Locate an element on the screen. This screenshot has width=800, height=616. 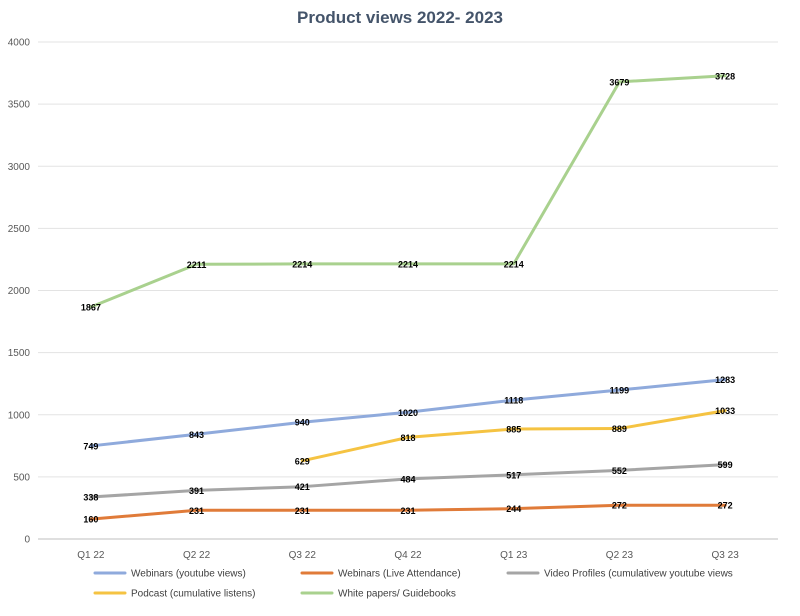
data-label: 818 is located at coordinates (407, 438).